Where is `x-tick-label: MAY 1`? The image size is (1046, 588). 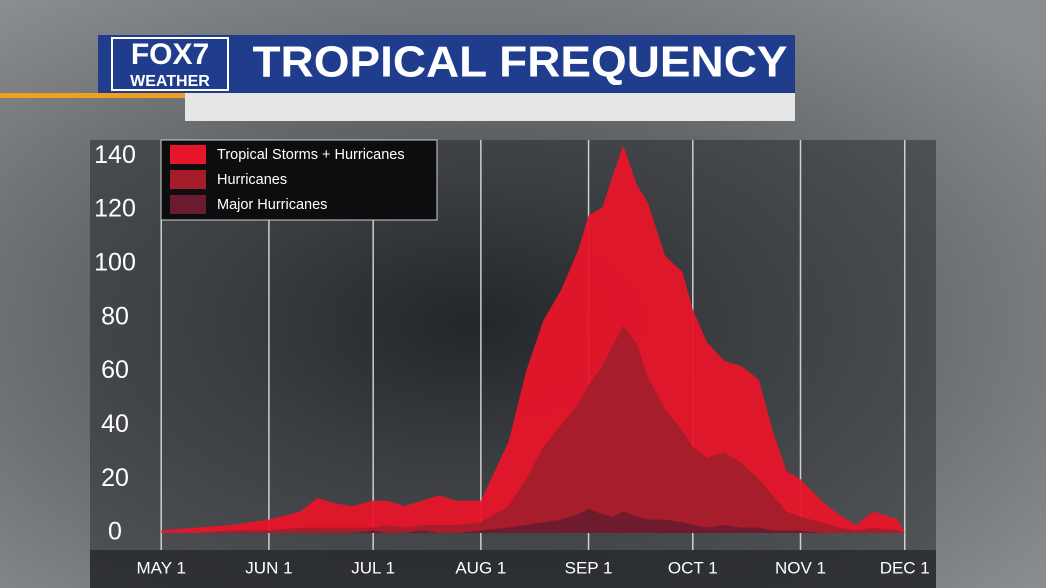 x-tick-label: MAY 1 is located at coordinates (160, 567).